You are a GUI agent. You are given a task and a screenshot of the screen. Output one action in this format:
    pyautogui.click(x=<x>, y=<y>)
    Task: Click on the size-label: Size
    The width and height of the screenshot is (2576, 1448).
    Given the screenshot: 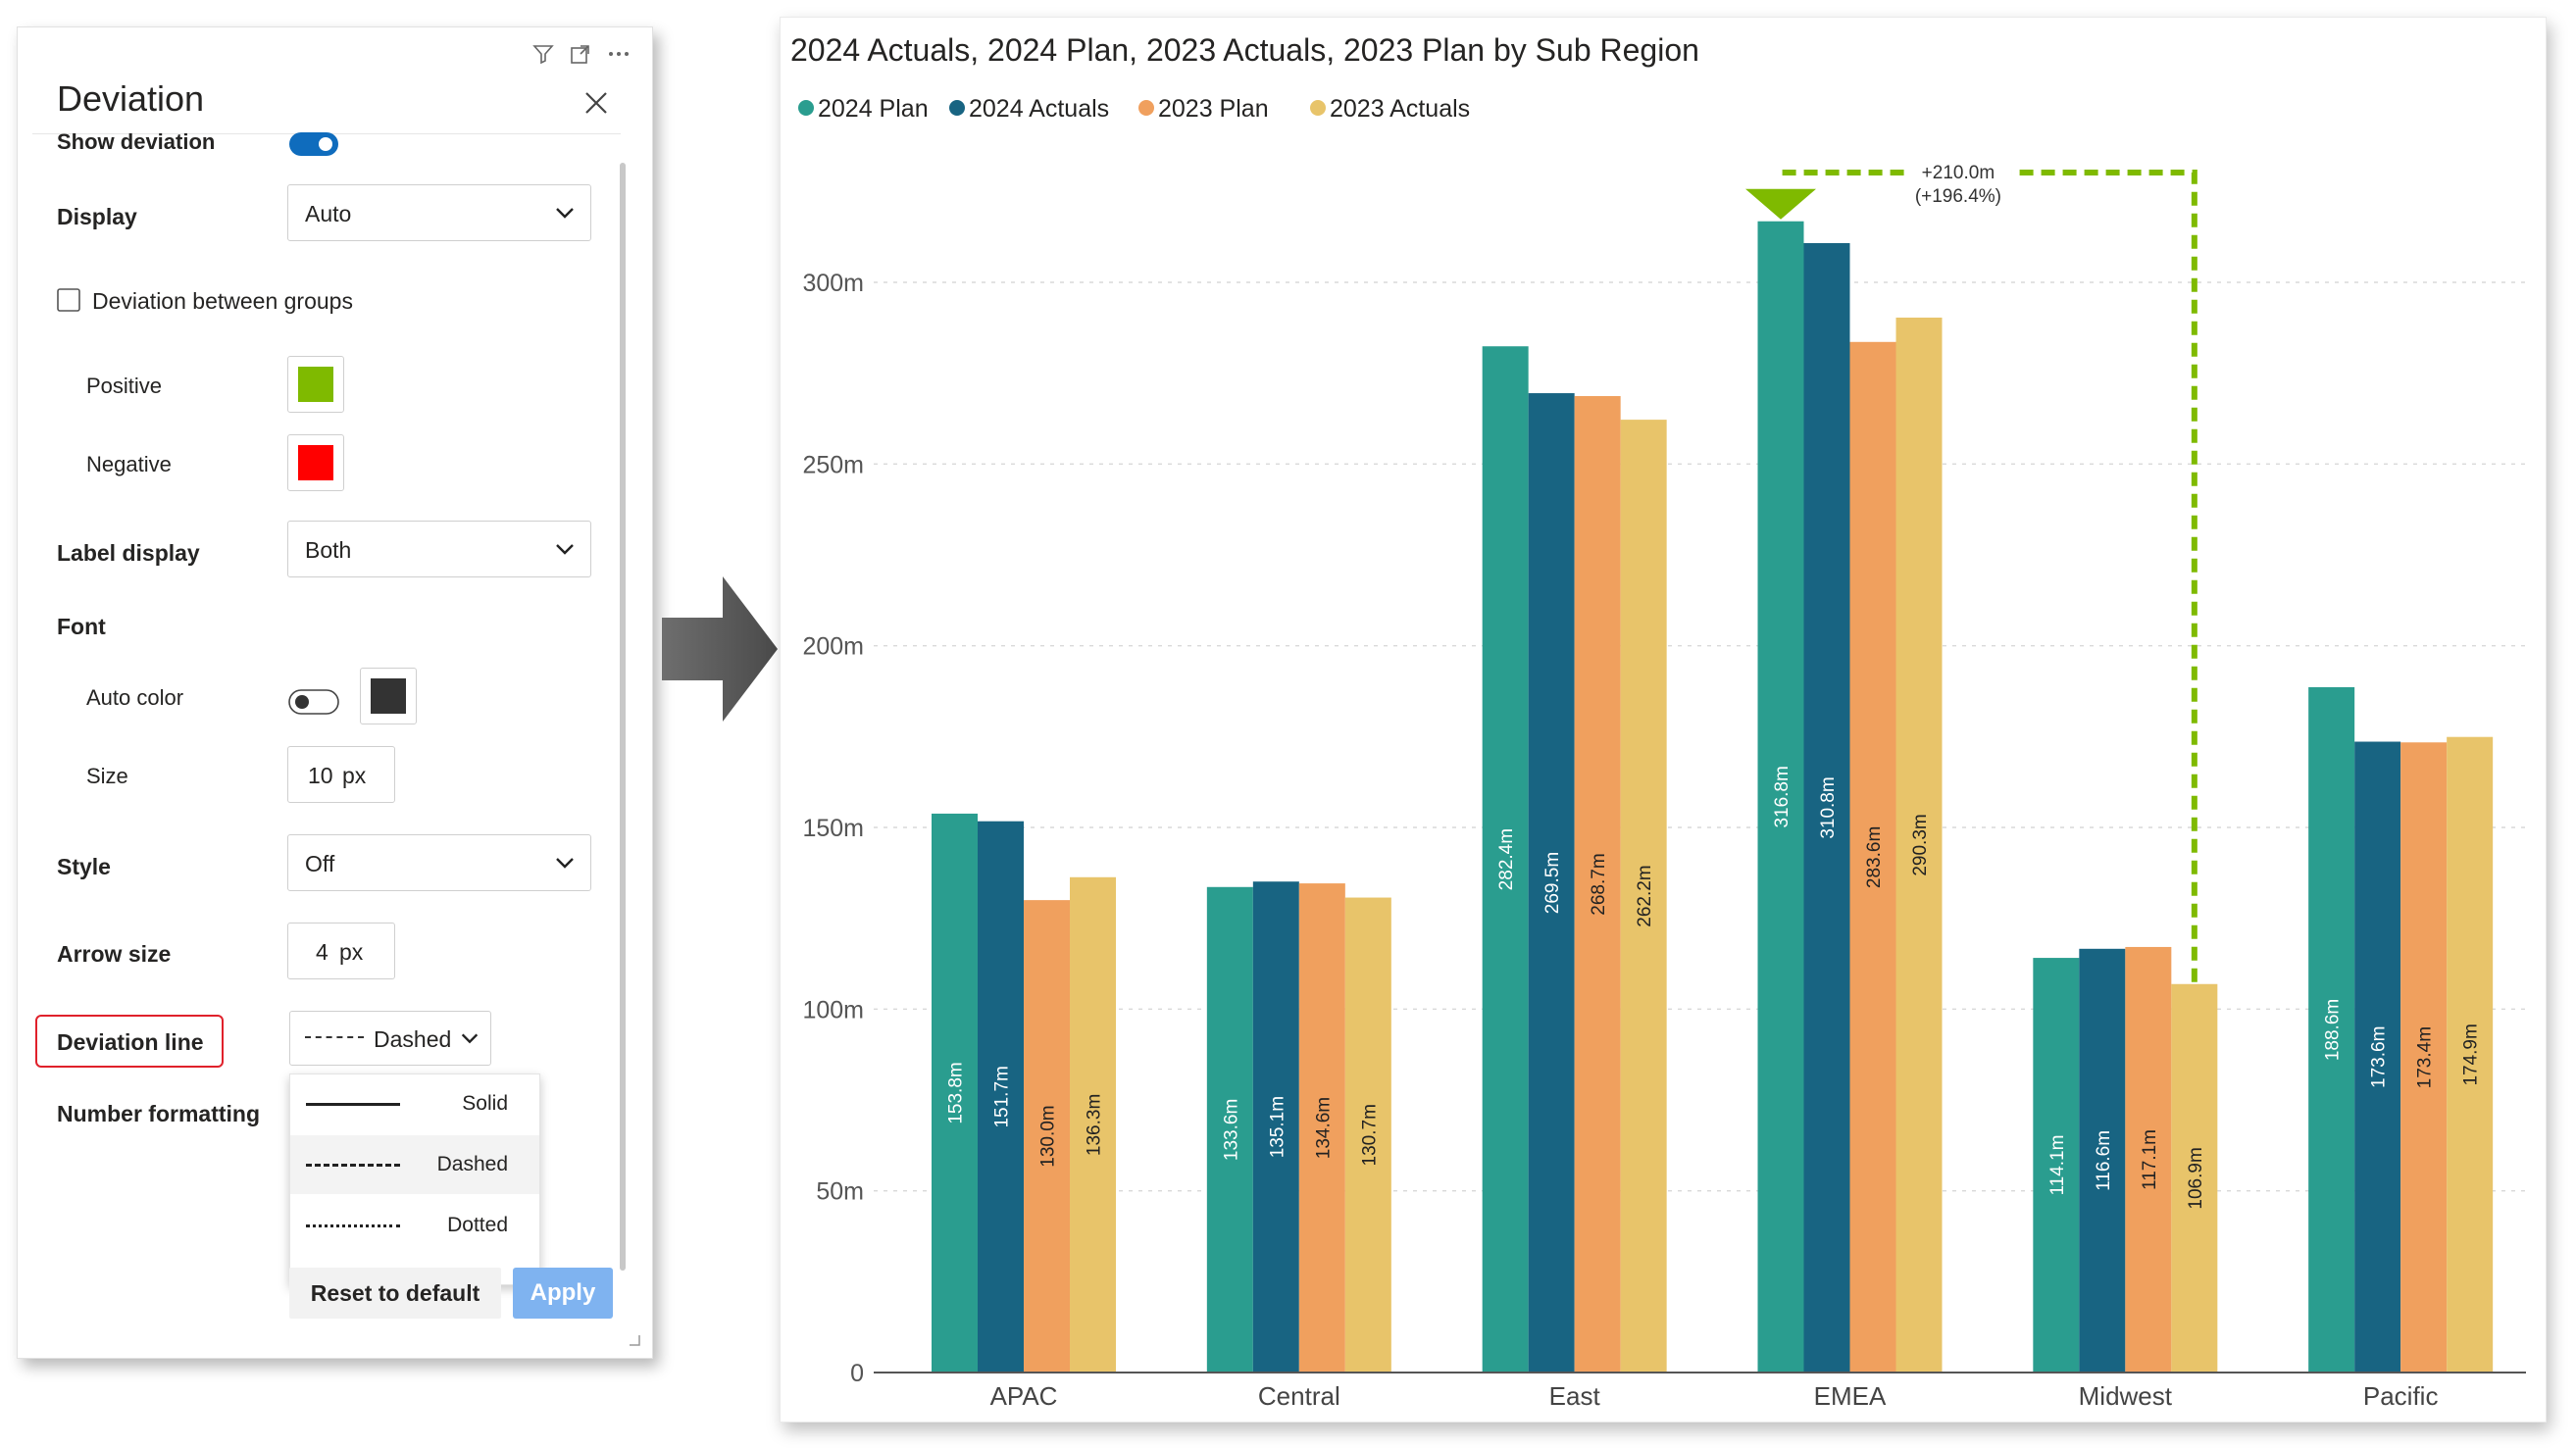 What is the action you would take?
    pyautogui.click(x=107, y=776)
    